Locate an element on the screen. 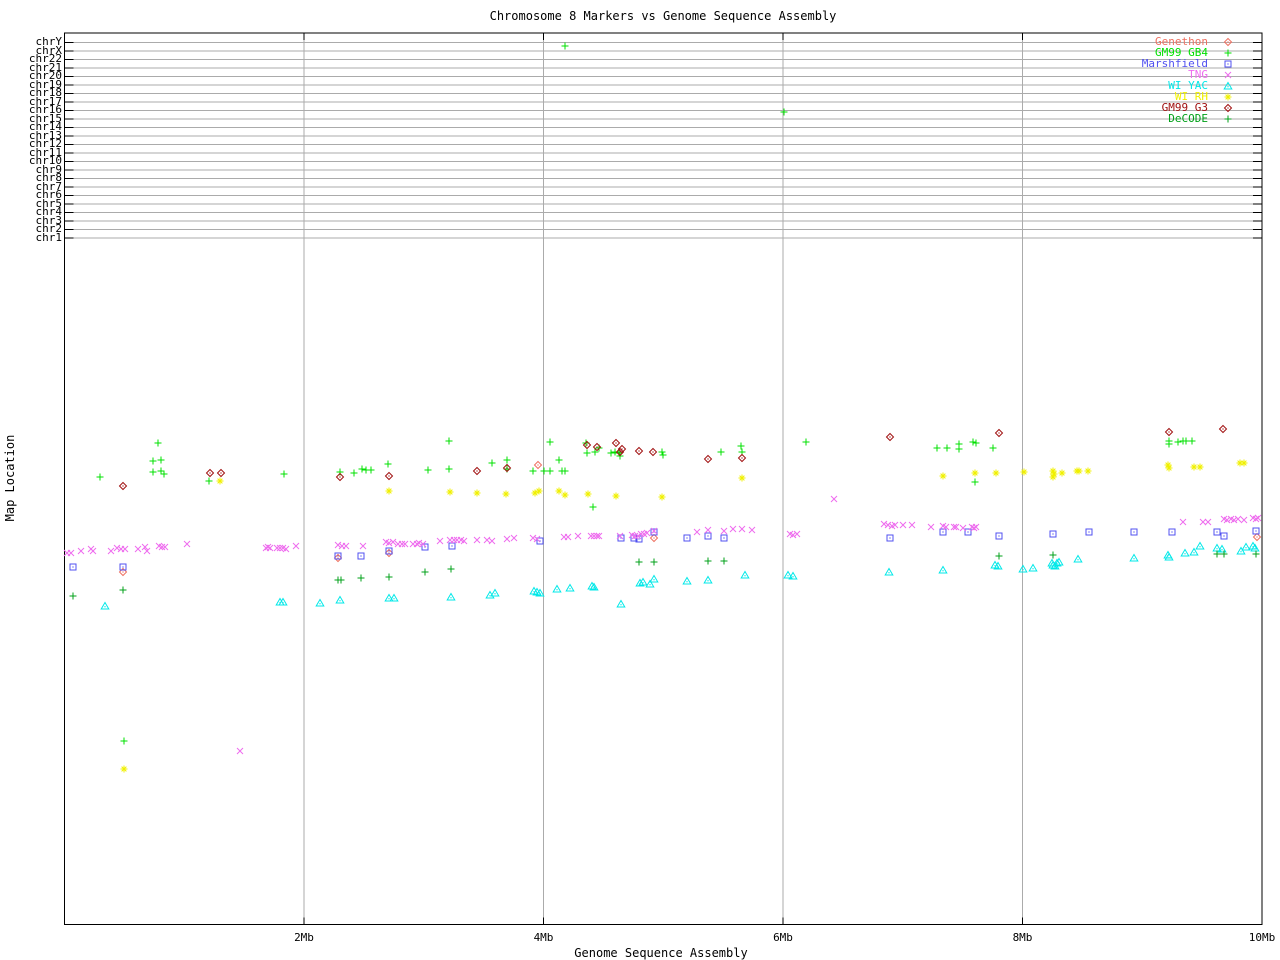 Image resolution: width=1280 pixels, height=960 pixels. legend-label: GM99 G3 is located at coordinates (1184, 107).